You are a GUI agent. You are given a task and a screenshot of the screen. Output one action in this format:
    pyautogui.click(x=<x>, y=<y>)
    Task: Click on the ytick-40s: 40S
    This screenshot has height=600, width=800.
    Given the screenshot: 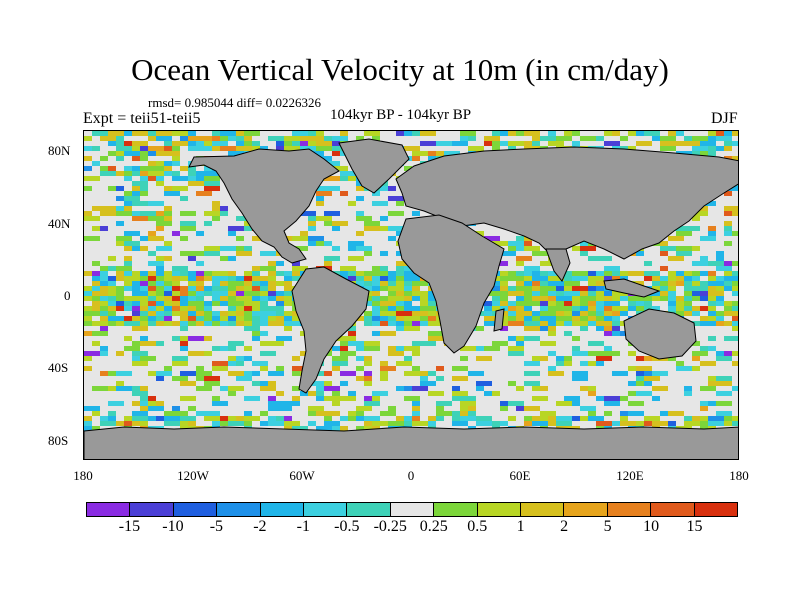 What is the action you would take?
    pyautogui.click(x=58, y=367)
    